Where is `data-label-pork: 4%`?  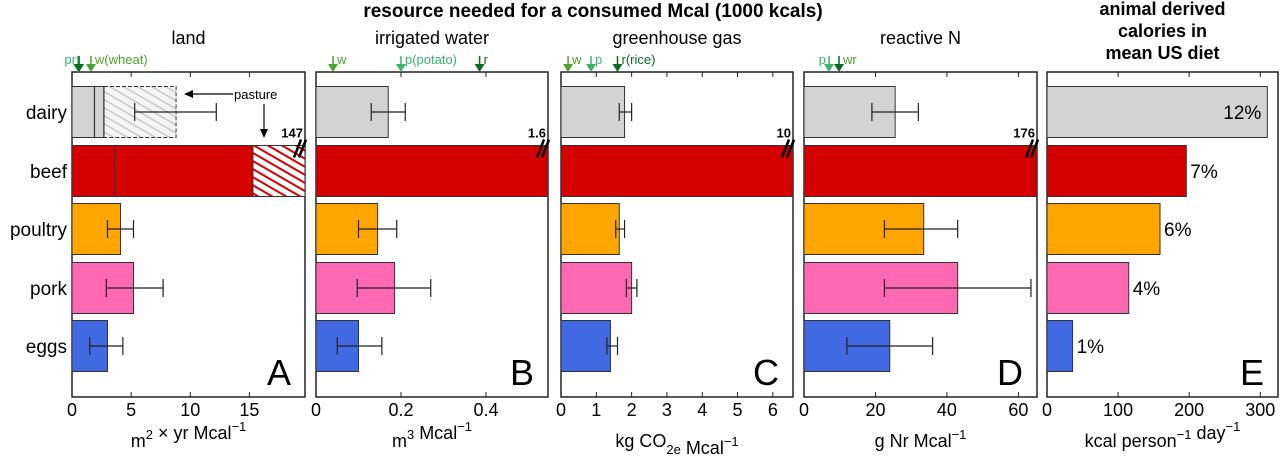 data-label-pork: 4% is located at coordinates (1147, 289).